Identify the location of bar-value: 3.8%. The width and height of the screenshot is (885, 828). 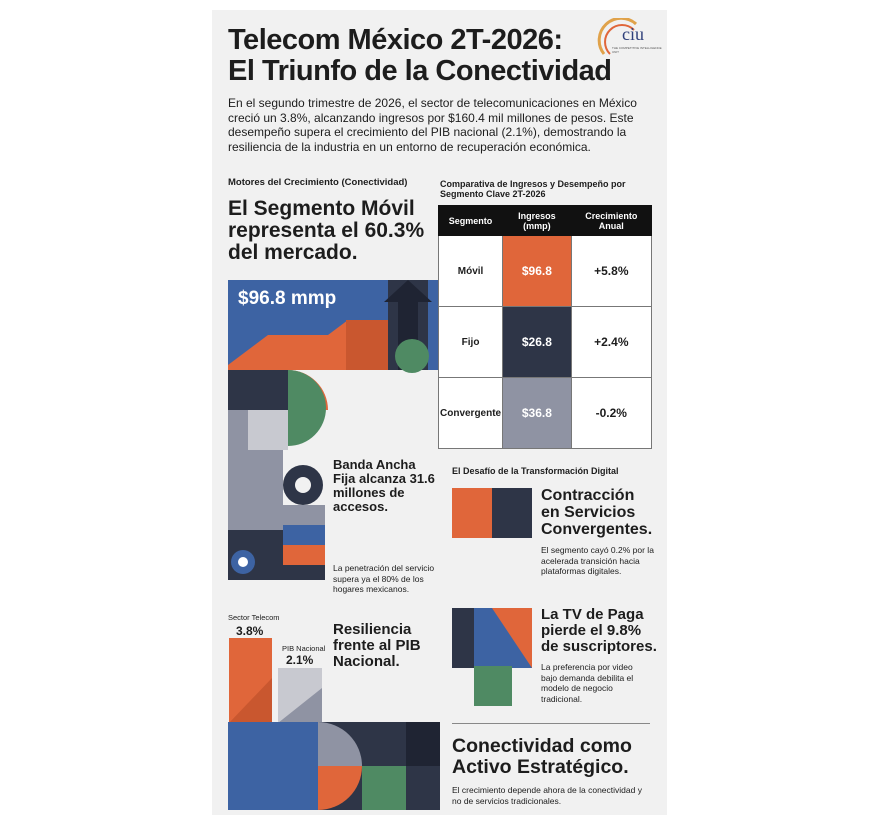
(250, 631).